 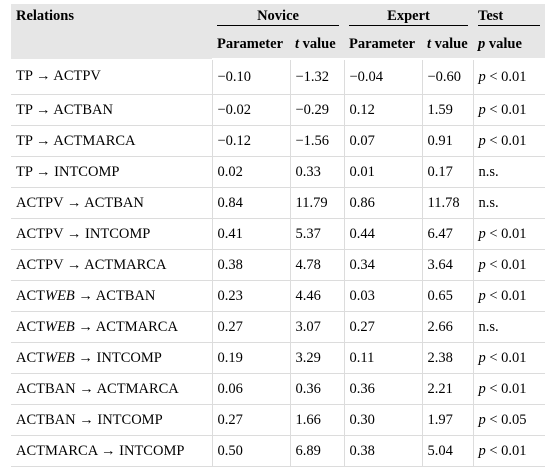 What do you see at coordinates (505, 43) in the screenshot?
I see `value-word: value` at bounding box center [505, 43].